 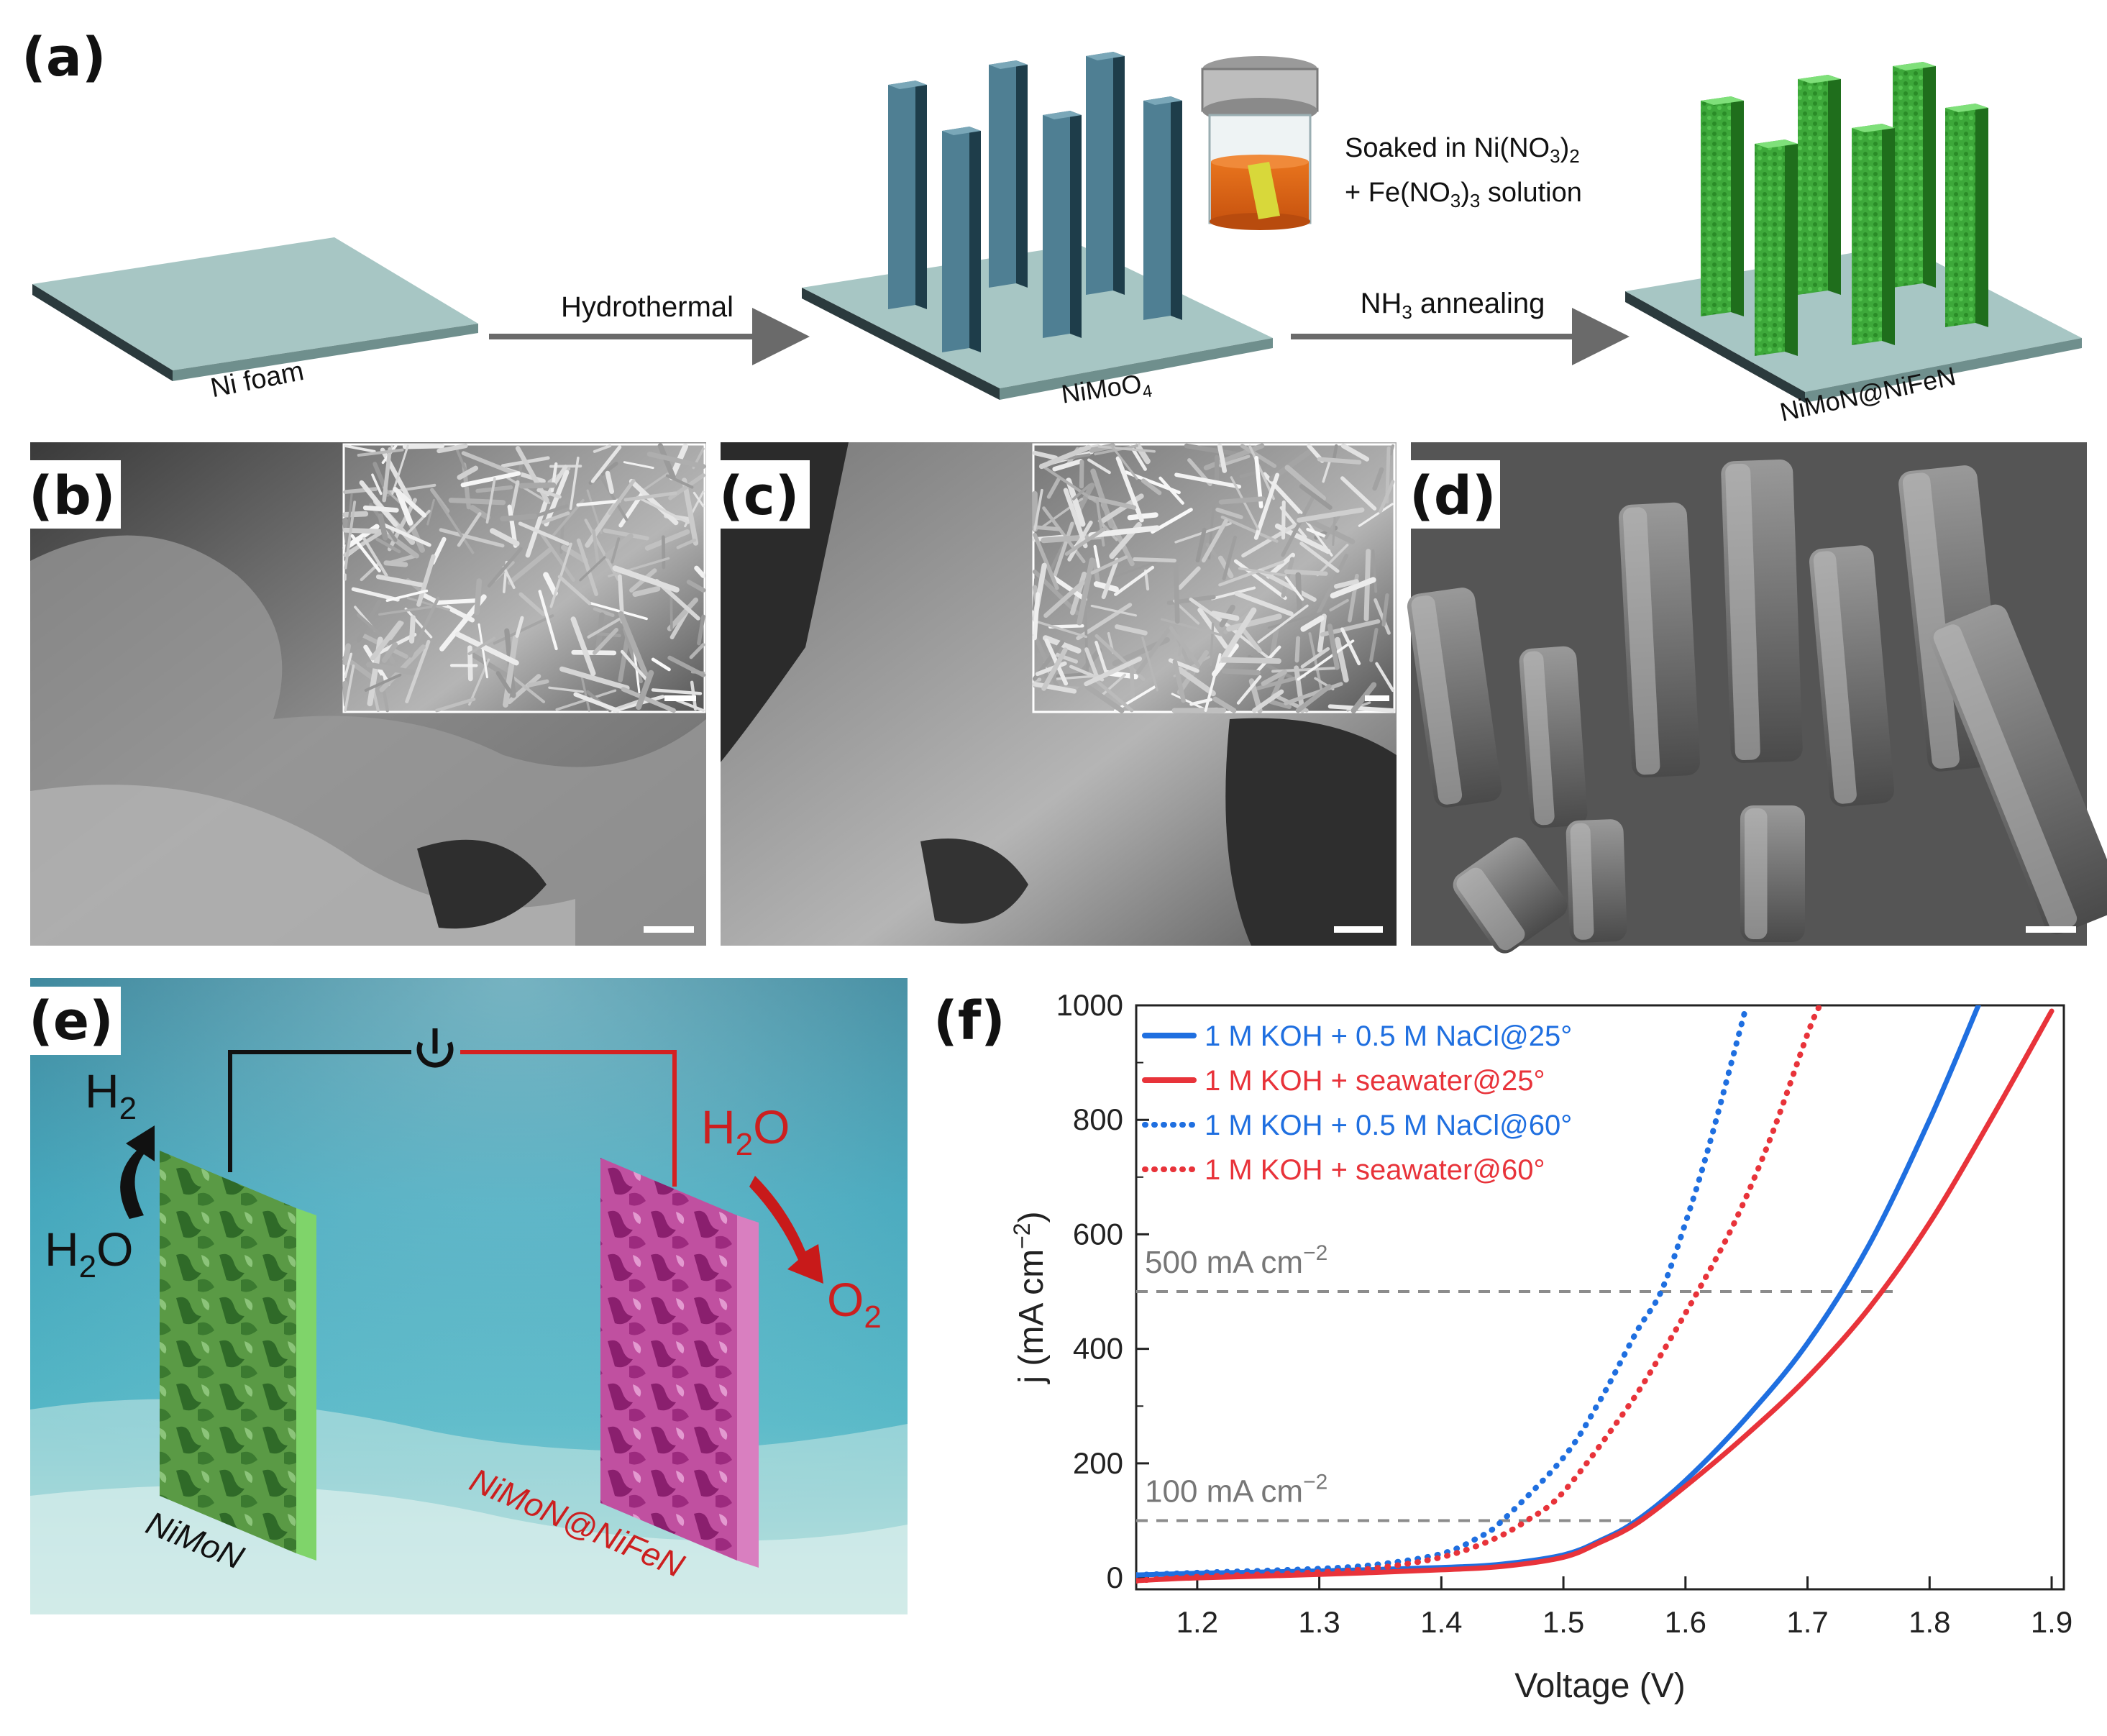 I want to click on scale-bar-d, so click(x=2051, y=930).